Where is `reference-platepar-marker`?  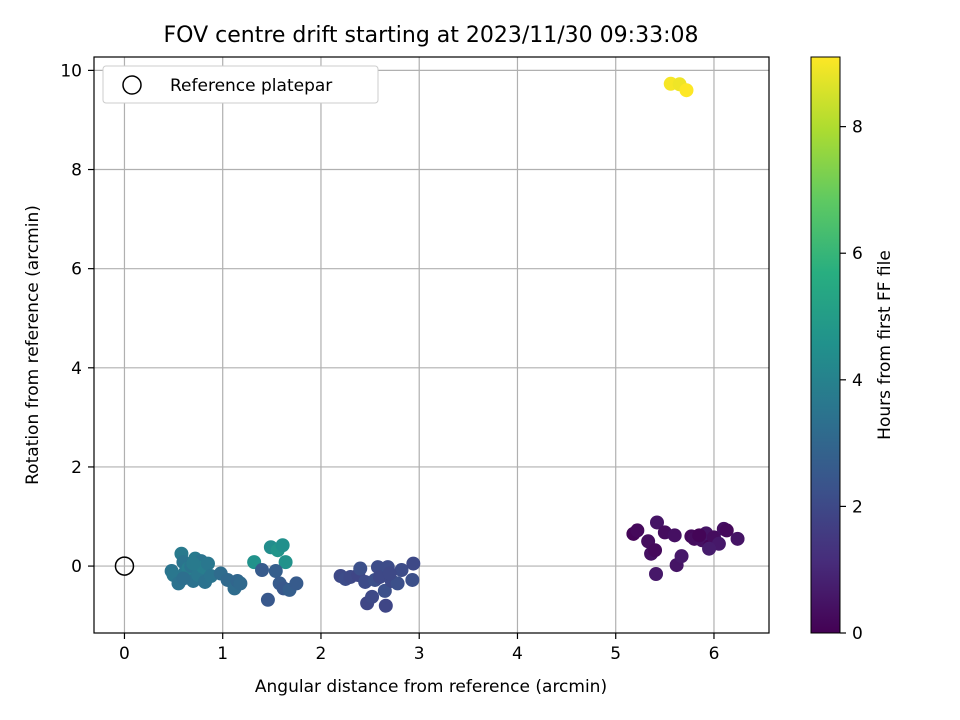 reference-platepar-marker is located at coordinates (124, 566).